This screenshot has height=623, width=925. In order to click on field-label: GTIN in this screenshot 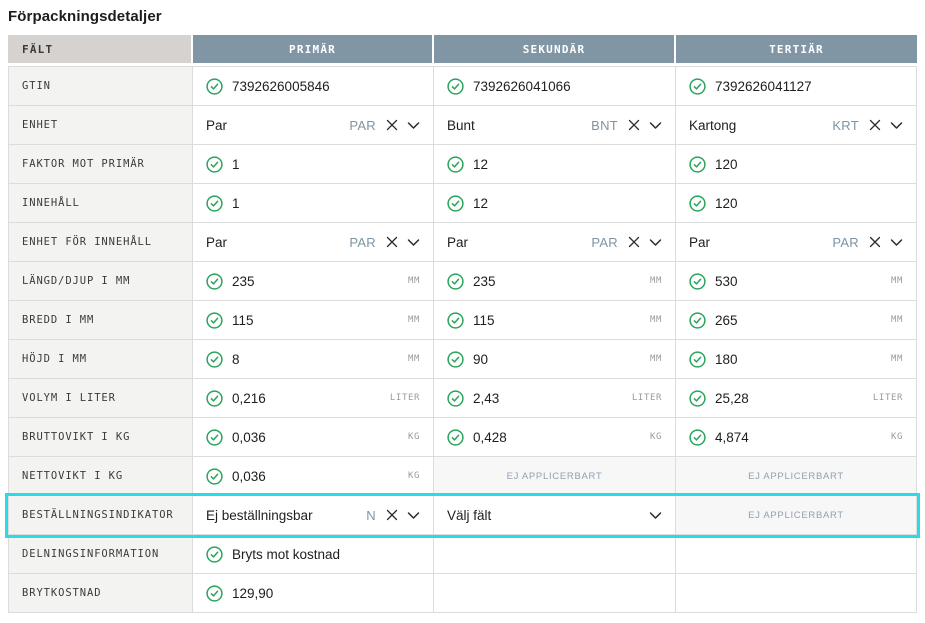, I will do `click(100, 86)`.